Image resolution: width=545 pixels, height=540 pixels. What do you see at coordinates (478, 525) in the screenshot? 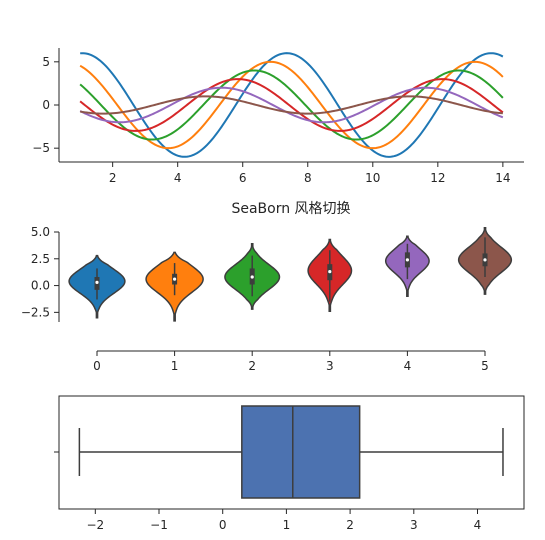
I see `box-chart-x-tick-label: 4` at bounding box center [478, 525].